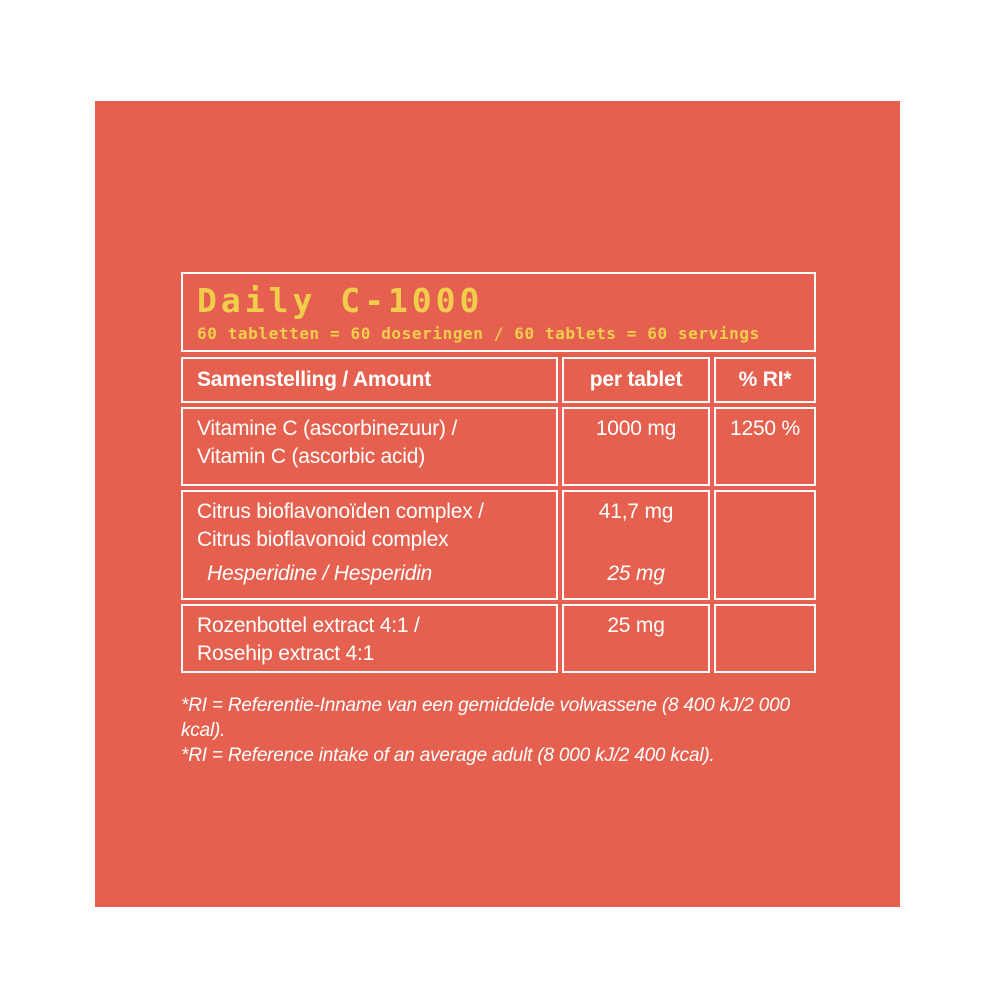 This screenshot has height=1000, width=1000. Describe the element at coordinates (323, 539) in the screenshot. I see `ingredient-name-line: Citrus bioflavonoid complex` at that location.